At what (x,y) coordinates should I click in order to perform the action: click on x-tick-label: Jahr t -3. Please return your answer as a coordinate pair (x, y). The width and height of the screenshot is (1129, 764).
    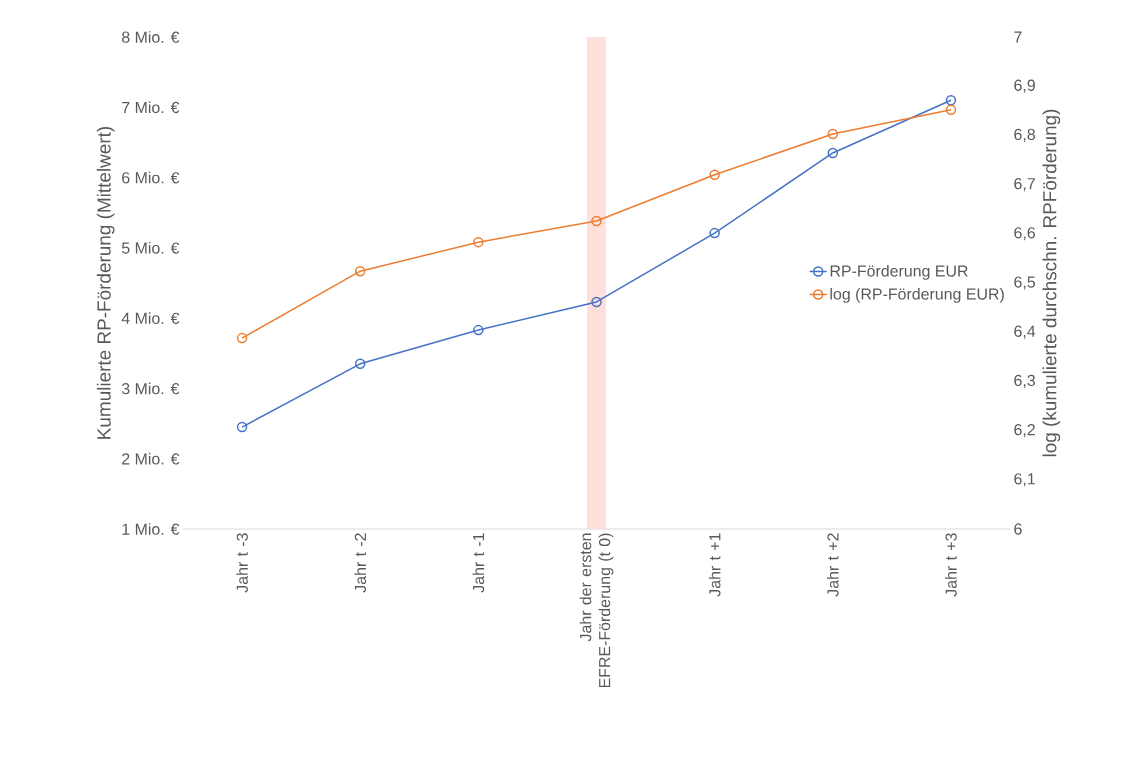
    Looking at the image, I should click on (242, 563).